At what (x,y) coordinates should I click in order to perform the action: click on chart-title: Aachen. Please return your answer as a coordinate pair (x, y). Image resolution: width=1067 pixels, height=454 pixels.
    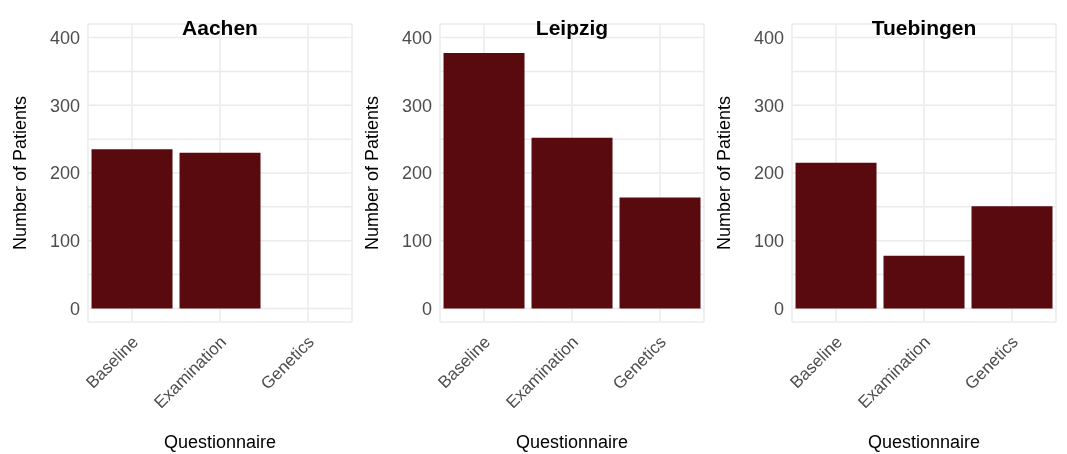
    Looking at the image, I should click on (220, 28).